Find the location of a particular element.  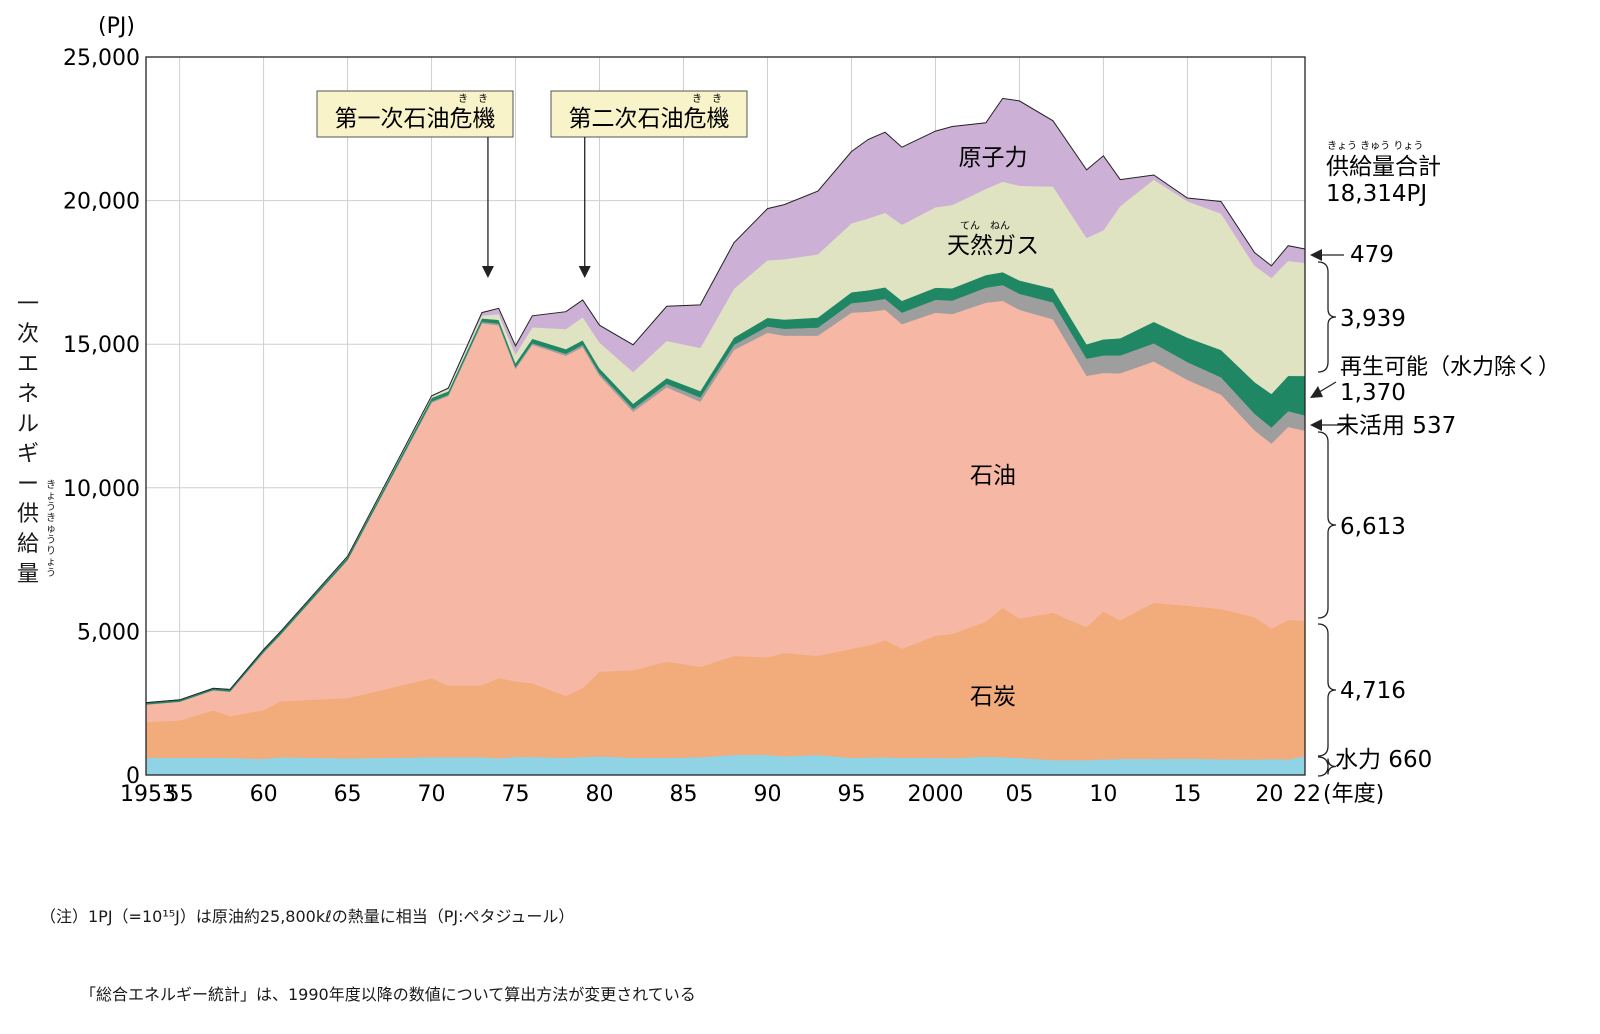

x-unit-label: (年度) is located at coordinates (1353, 794).